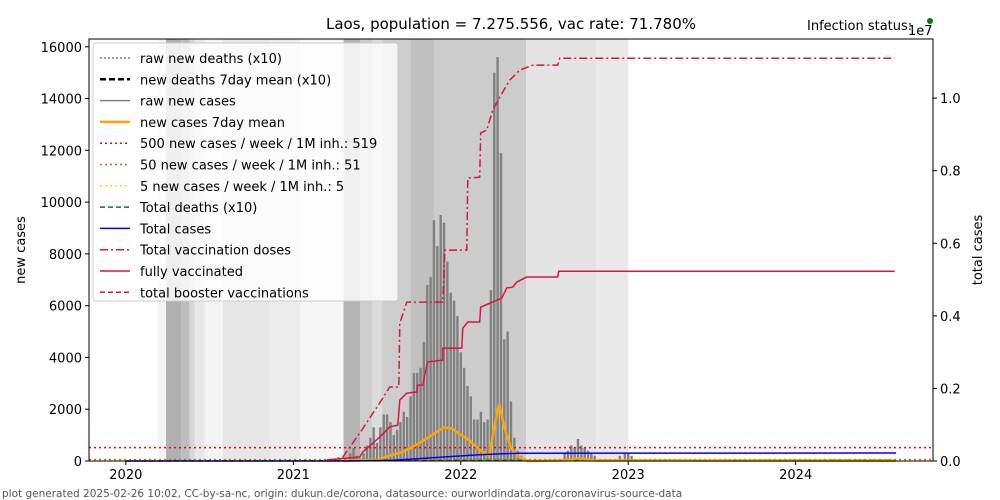 The width and height of the screenshot is (1000, 500). What do you see at coordinates (235, 80) in the screenshot?
I see `legend-label: new deaths 7day mean (x10)` at bounding box center [235, 80].